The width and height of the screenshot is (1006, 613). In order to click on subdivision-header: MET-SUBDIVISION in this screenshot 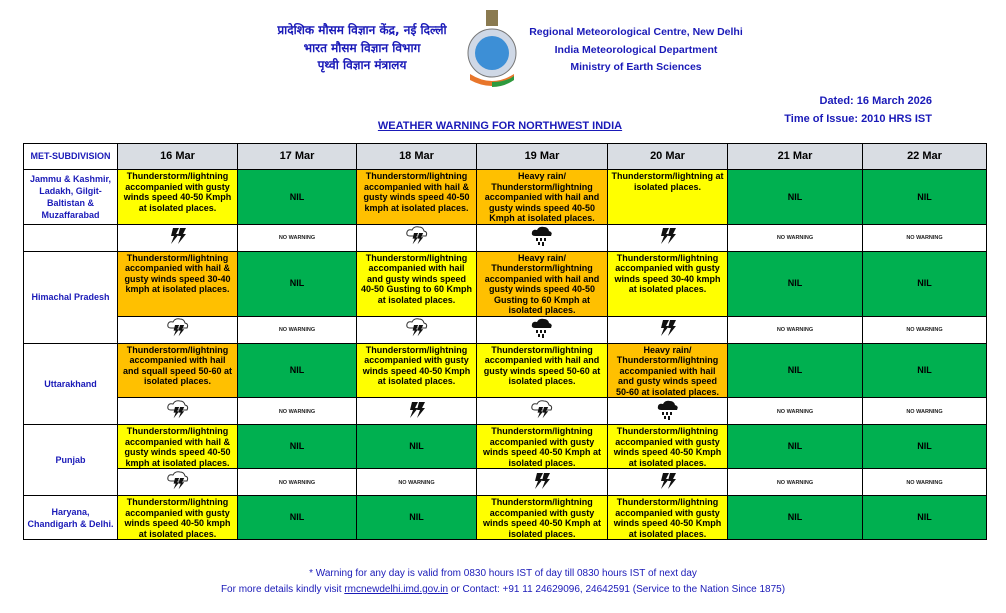, I will do `click(70, 156)`.